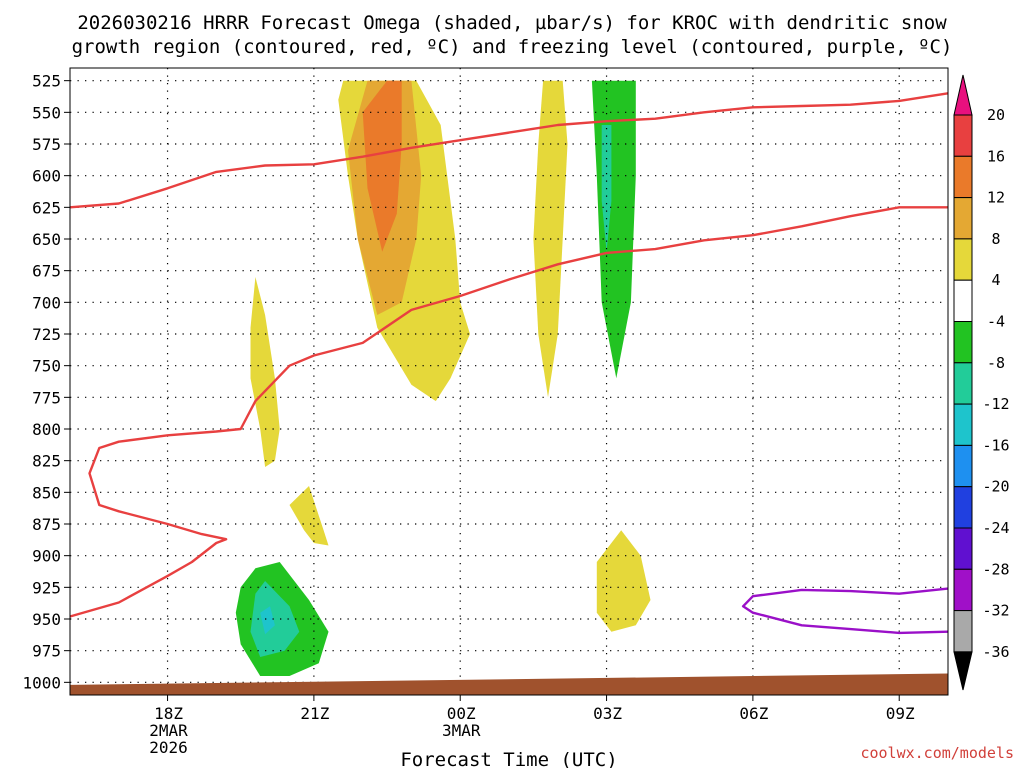 The height and width of the screenshot is (768, 1024). I want to click on y-tick-label-950: 950, so click(46, 619).